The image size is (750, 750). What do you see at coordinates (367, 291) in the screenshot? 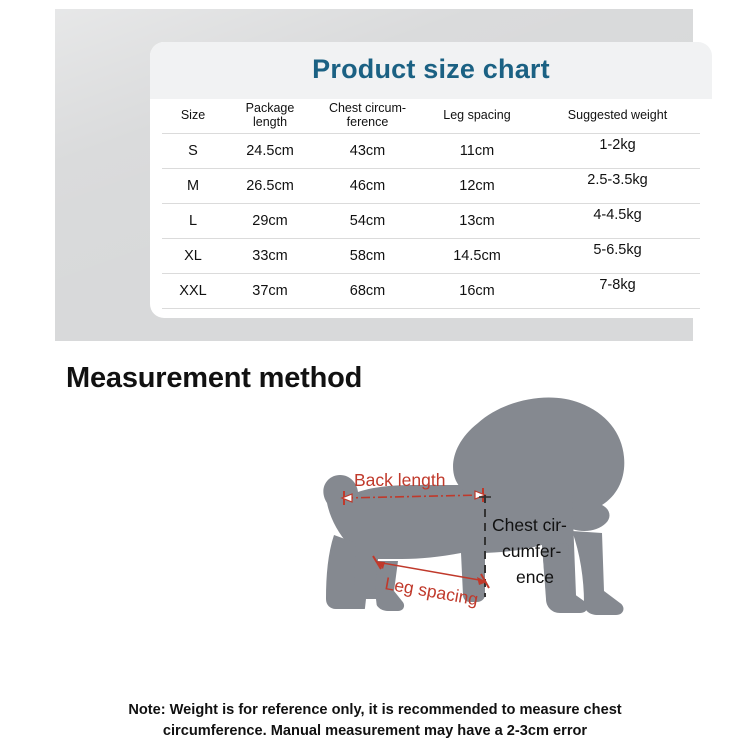
I see `cell-chest-circumference: 68cm` at bounding box center [367, 291].